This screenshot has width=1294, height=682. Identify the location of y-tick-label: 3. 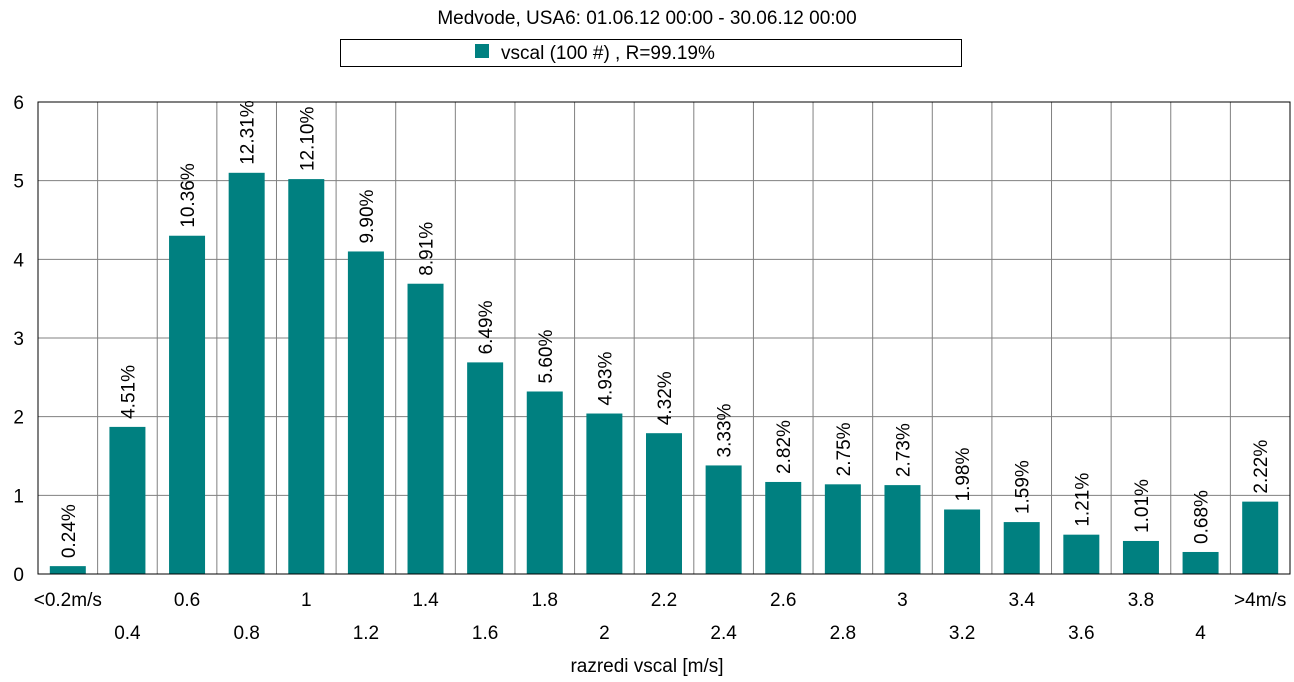
(18, 339).